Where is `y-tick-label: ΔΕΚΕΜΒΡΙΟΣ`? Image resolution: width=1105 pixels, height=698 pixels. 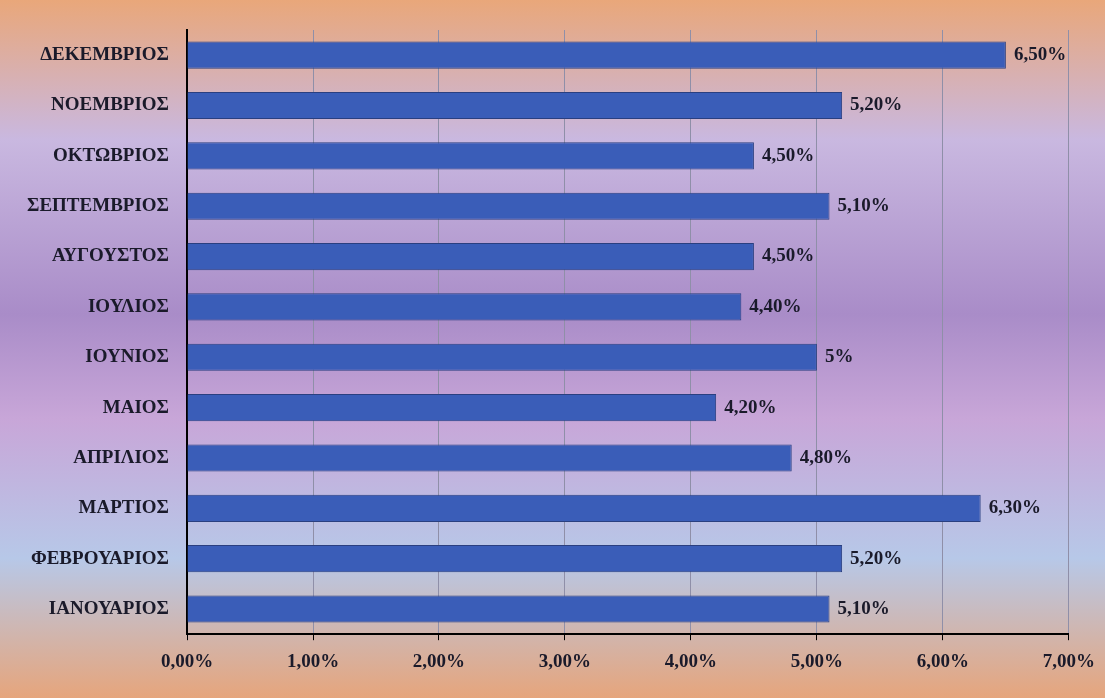 y-tick-label: ΔΕΚΕΜΒΡΙΟΣ is located at coordinates (105, 54).